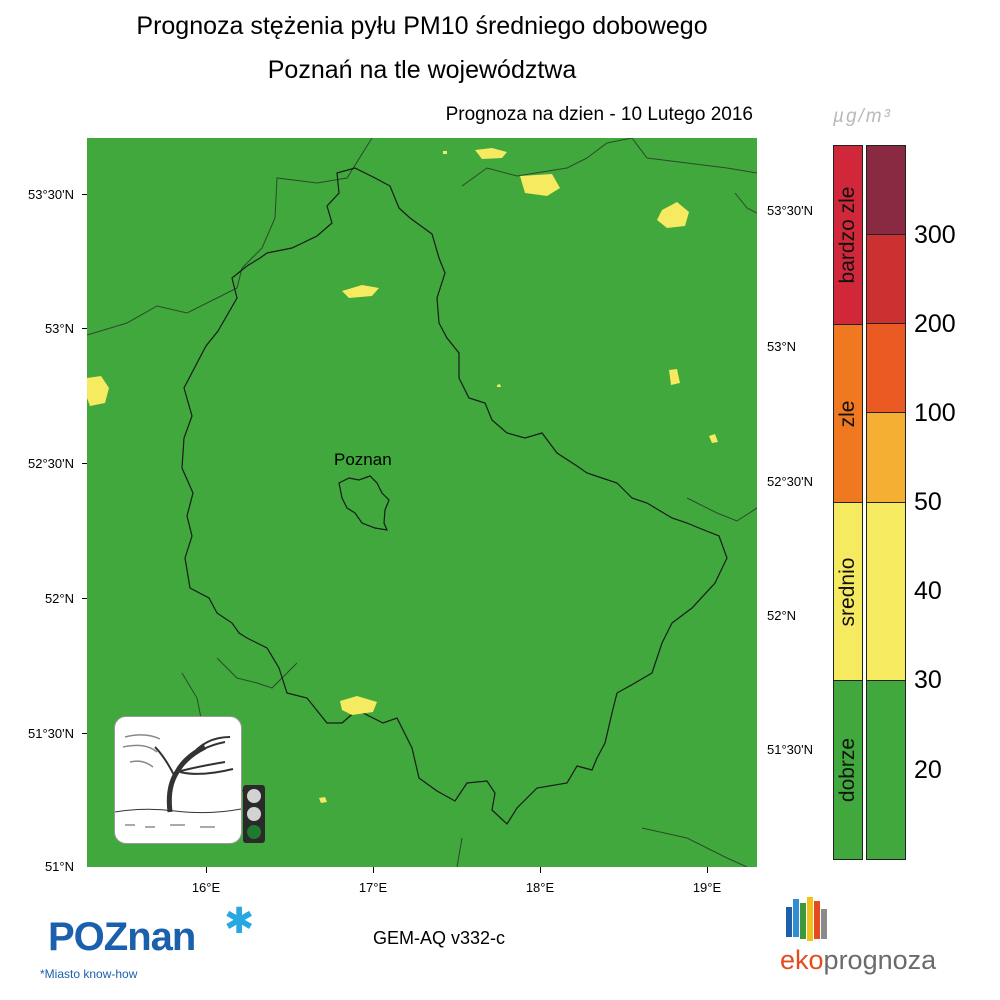 This screenshot has width=1000, height=1000. What do you see at coordinates (928, 680) in the screenshot?
I see `legend-level-value: 30` at bounding box center [928, 680].